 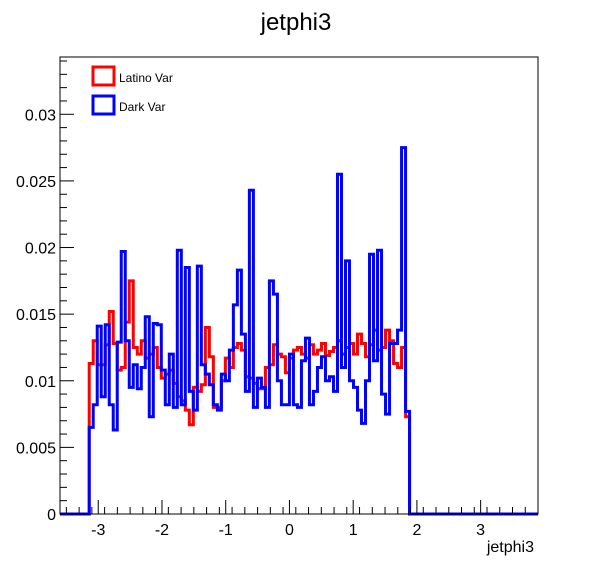 I want to click on x-tick-label: 2, so click(x=416, y=530).